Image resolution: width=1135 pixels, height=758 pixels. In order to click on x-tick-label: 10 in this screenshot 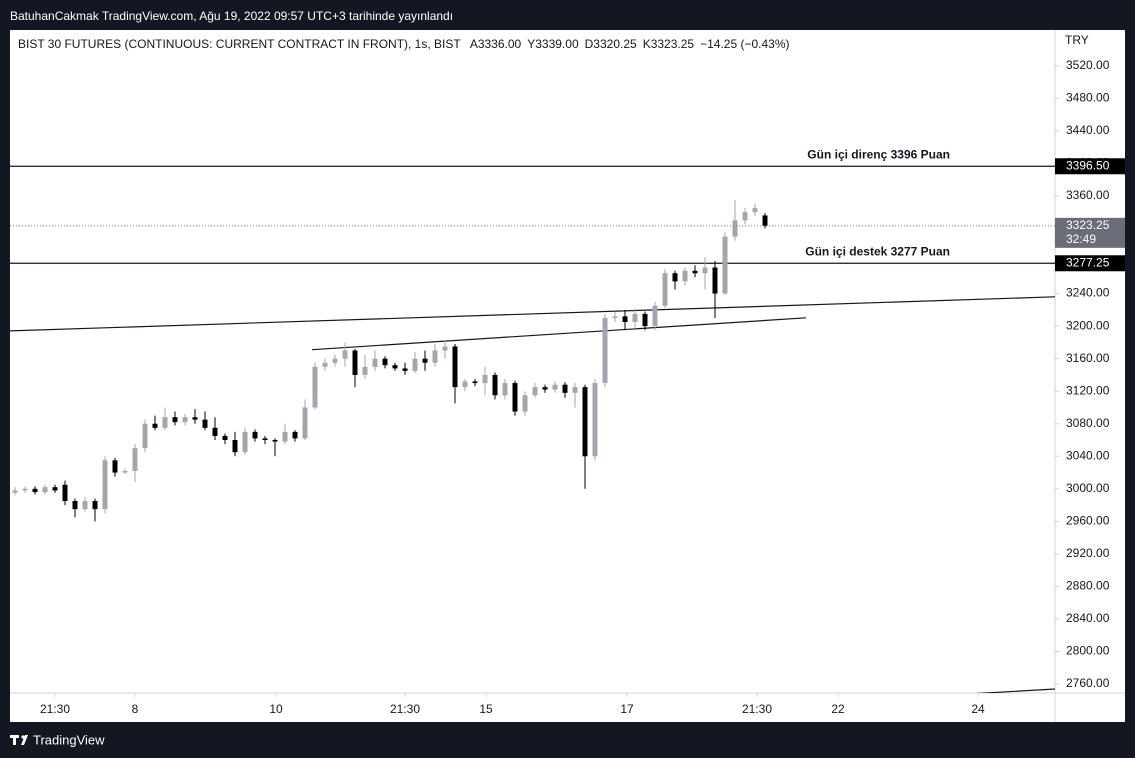, I will do `click(276, 709)`.